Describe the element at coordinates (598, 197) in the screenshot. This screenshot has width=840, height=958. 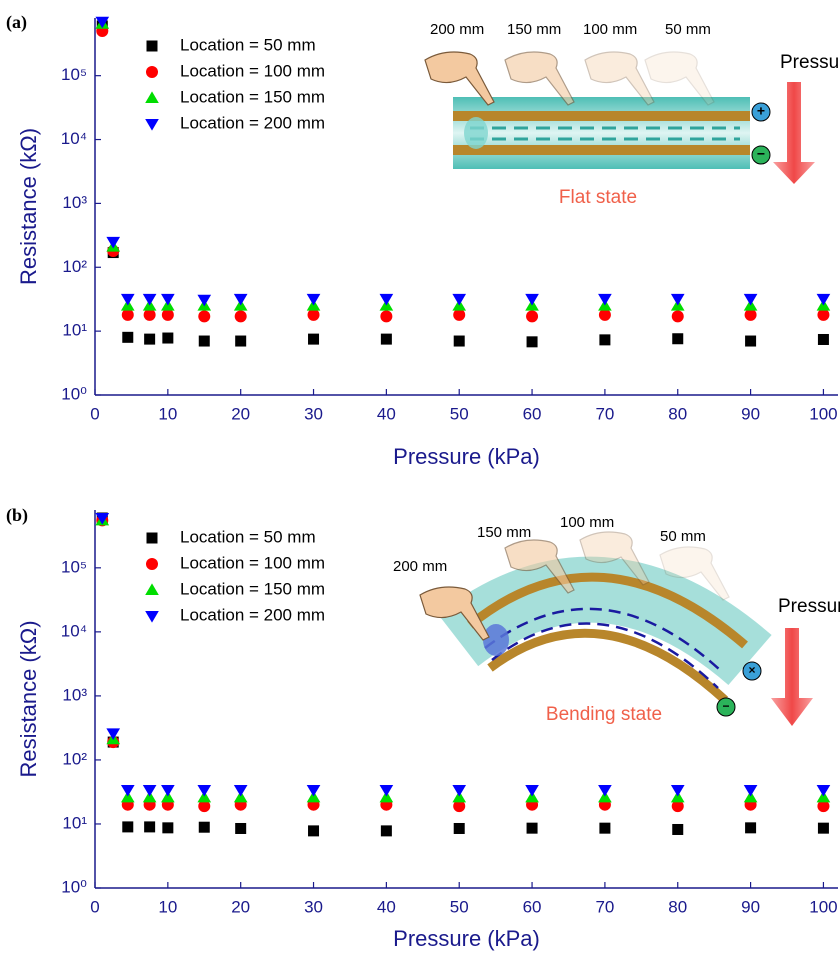
I see `annotation: Flat state` at that location.